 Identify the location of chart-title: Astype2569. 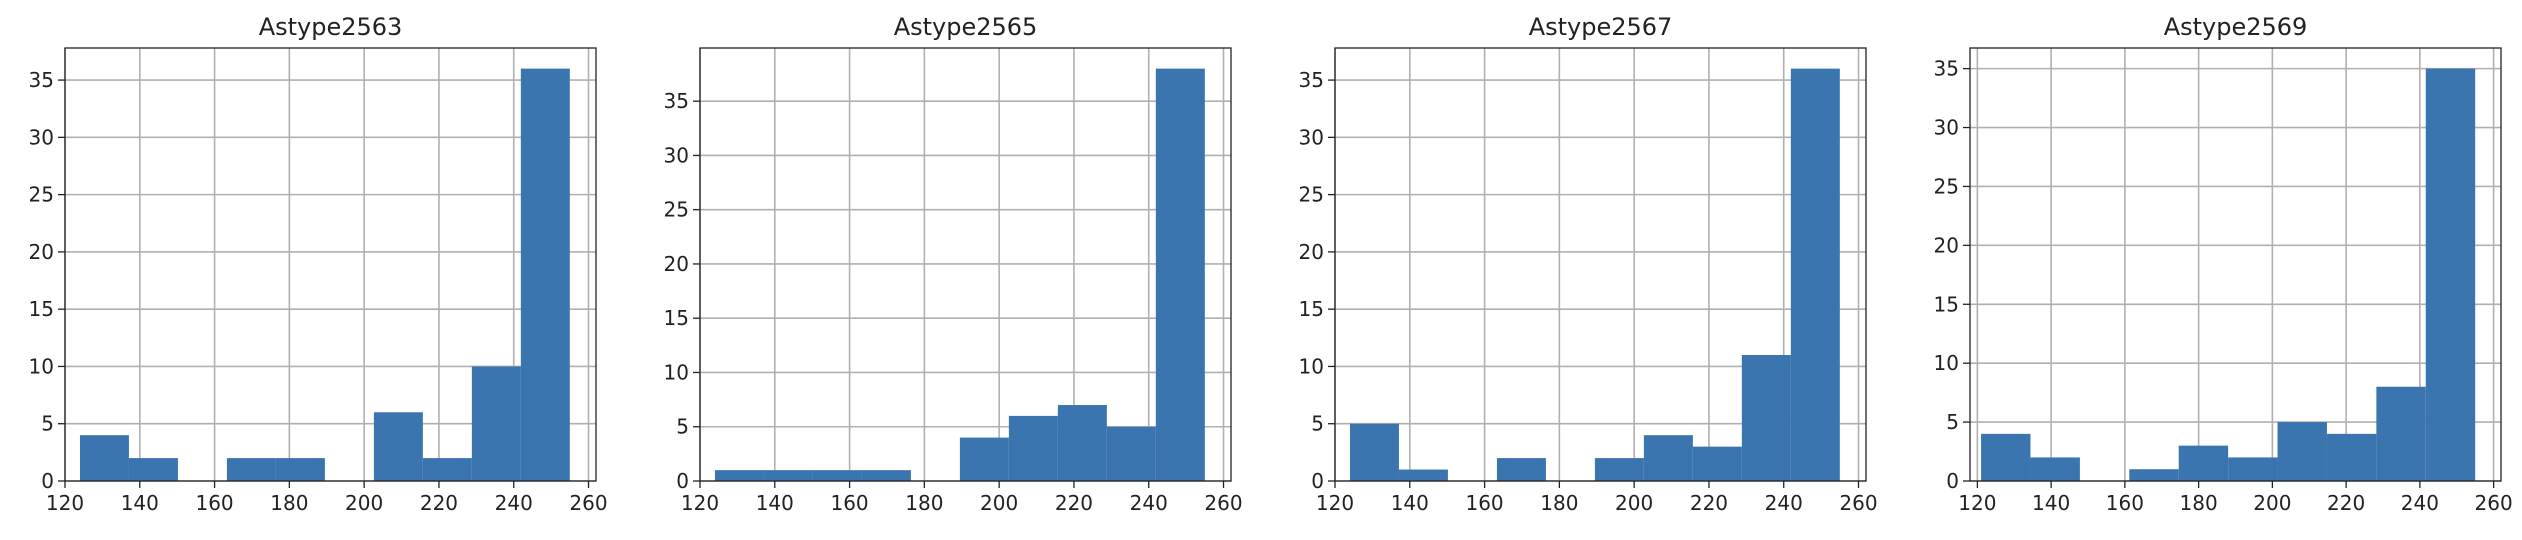
(2236, 27).